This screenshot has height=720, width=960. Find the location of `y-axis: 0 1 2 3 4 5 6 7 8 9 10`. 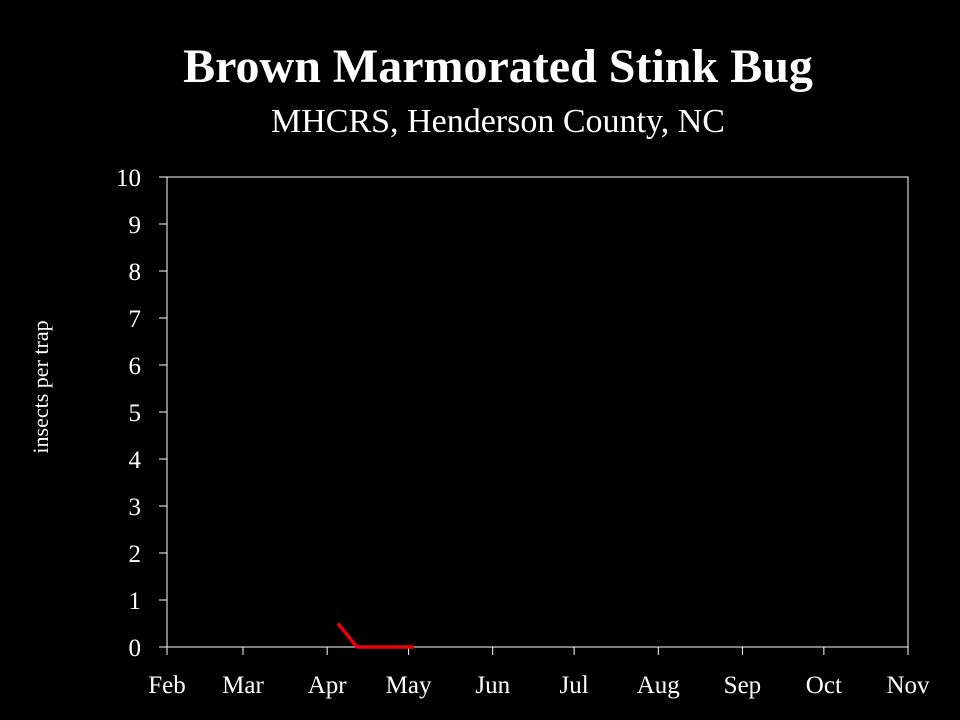

y-axis: 0 1 2 3 4 5 6 7 8 9 10 is located at coordinates (141, 413).